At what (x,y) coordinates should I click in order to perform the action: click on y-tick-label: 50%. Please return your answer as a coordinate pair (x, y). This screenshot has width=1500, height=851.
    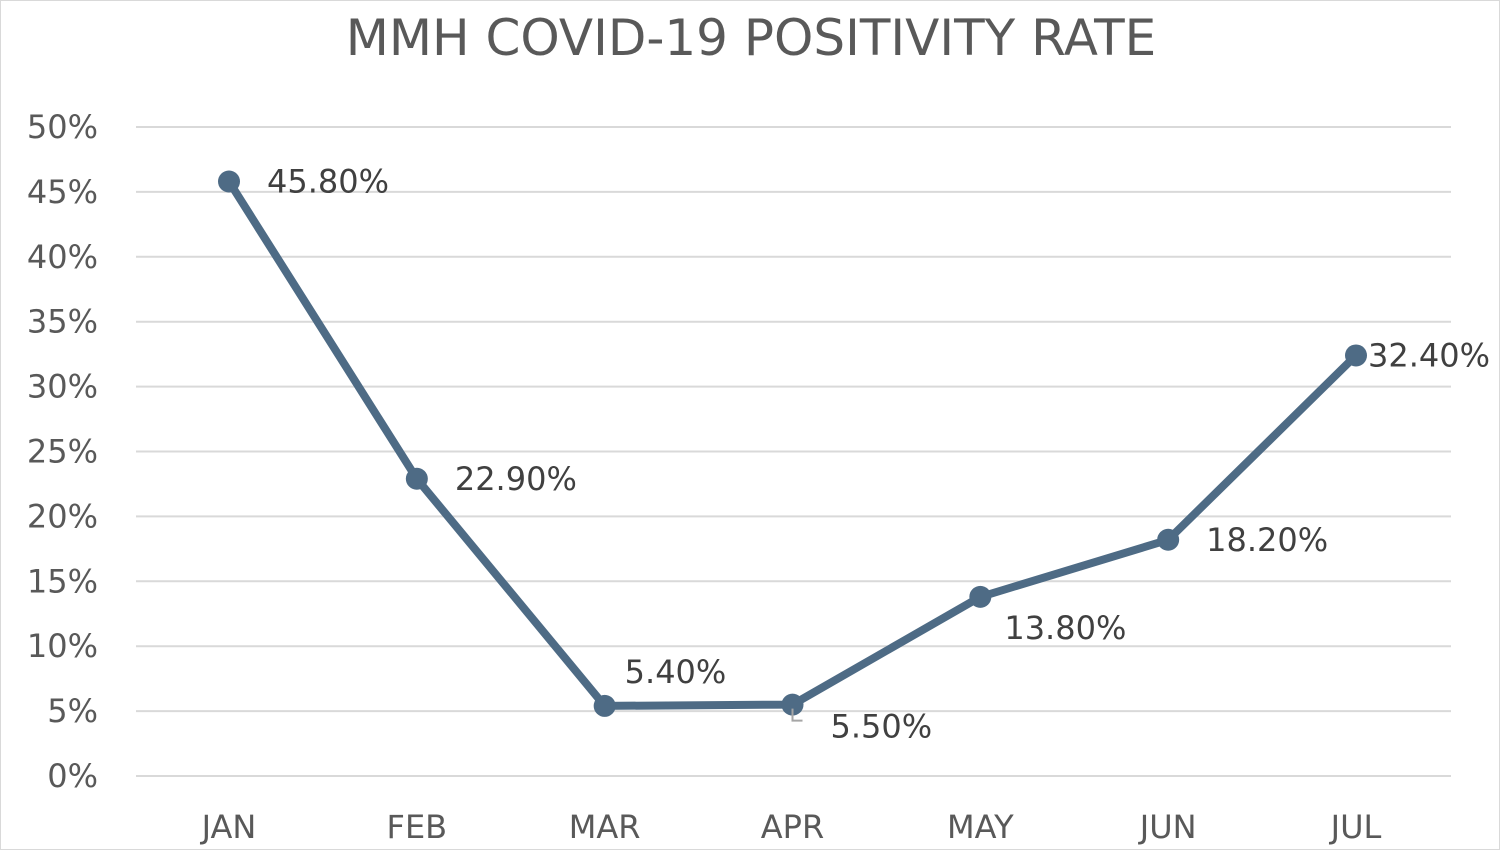
    Looking at the image, I should click on (62, 127).